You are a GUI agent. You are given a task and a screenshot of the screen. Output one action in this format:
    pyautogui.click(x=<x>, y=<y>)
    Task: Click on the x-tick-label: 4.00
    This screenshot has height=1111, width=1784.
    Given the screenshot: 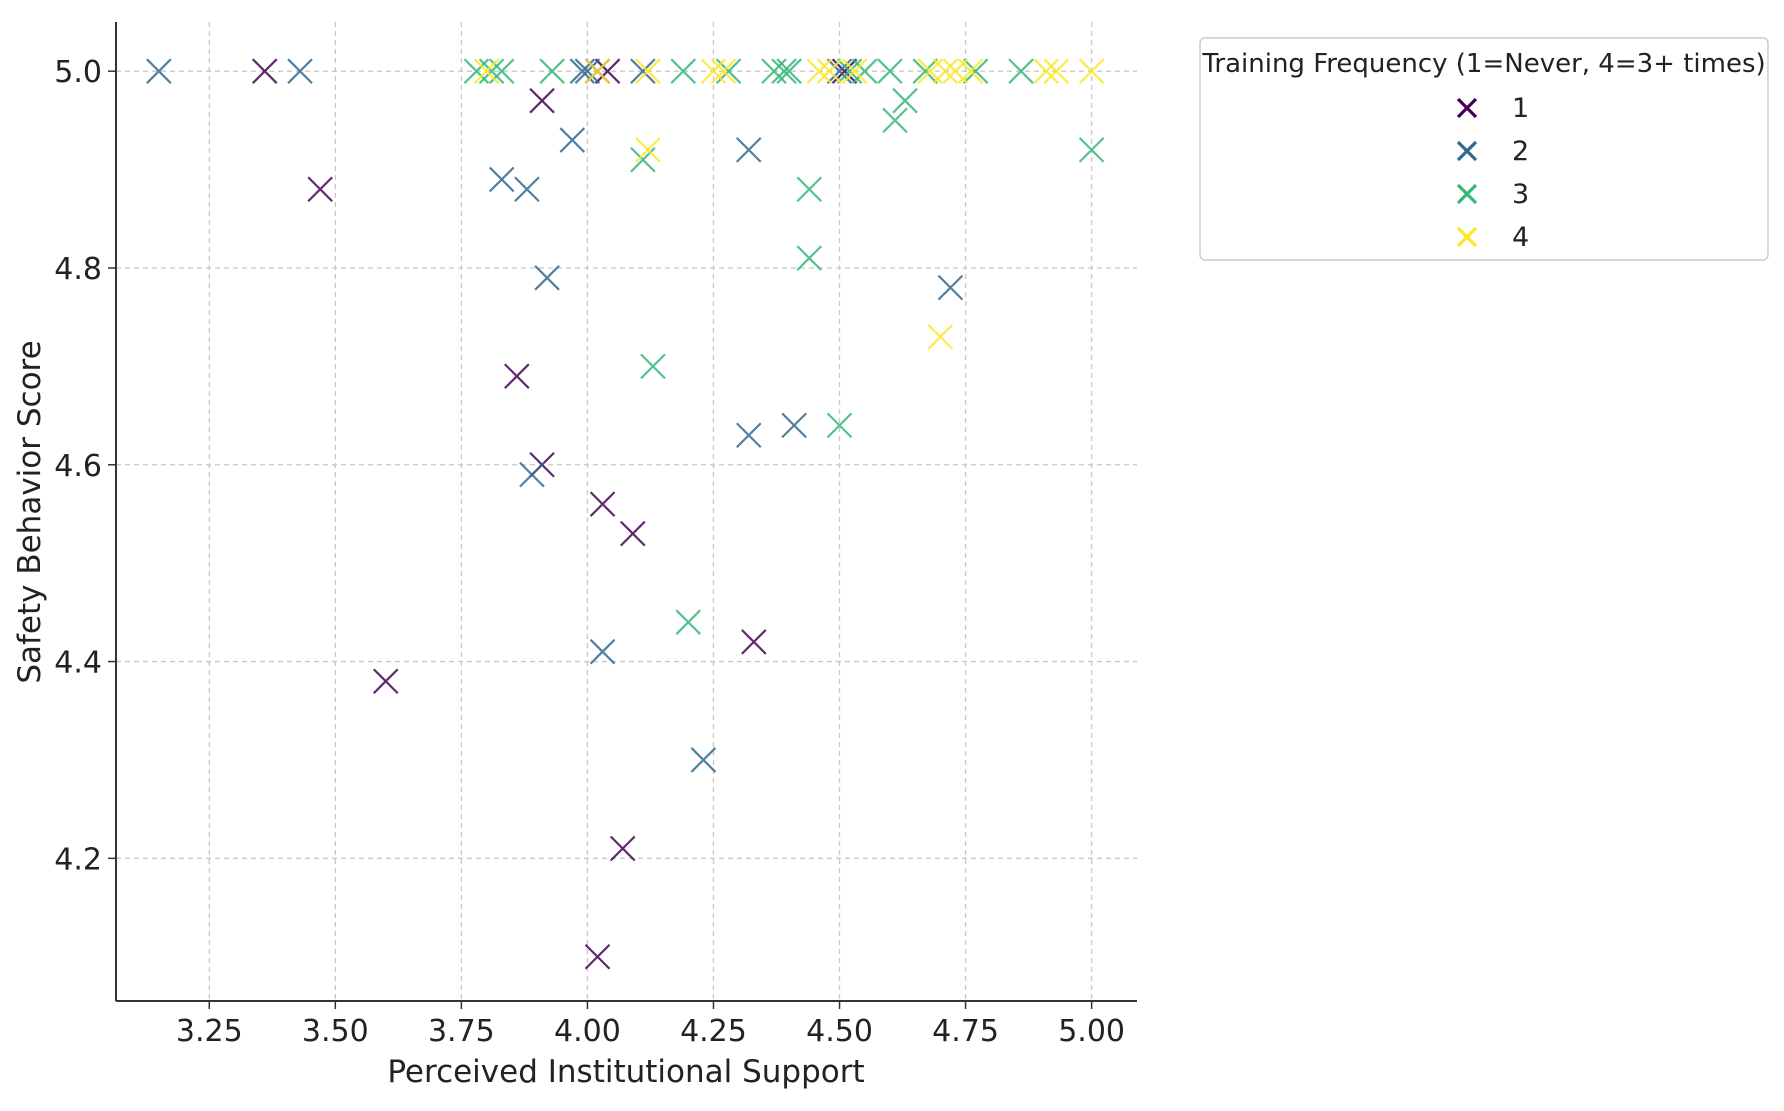 What is the action you would take?
    pyautogui.click(x=587, y=1031)
    